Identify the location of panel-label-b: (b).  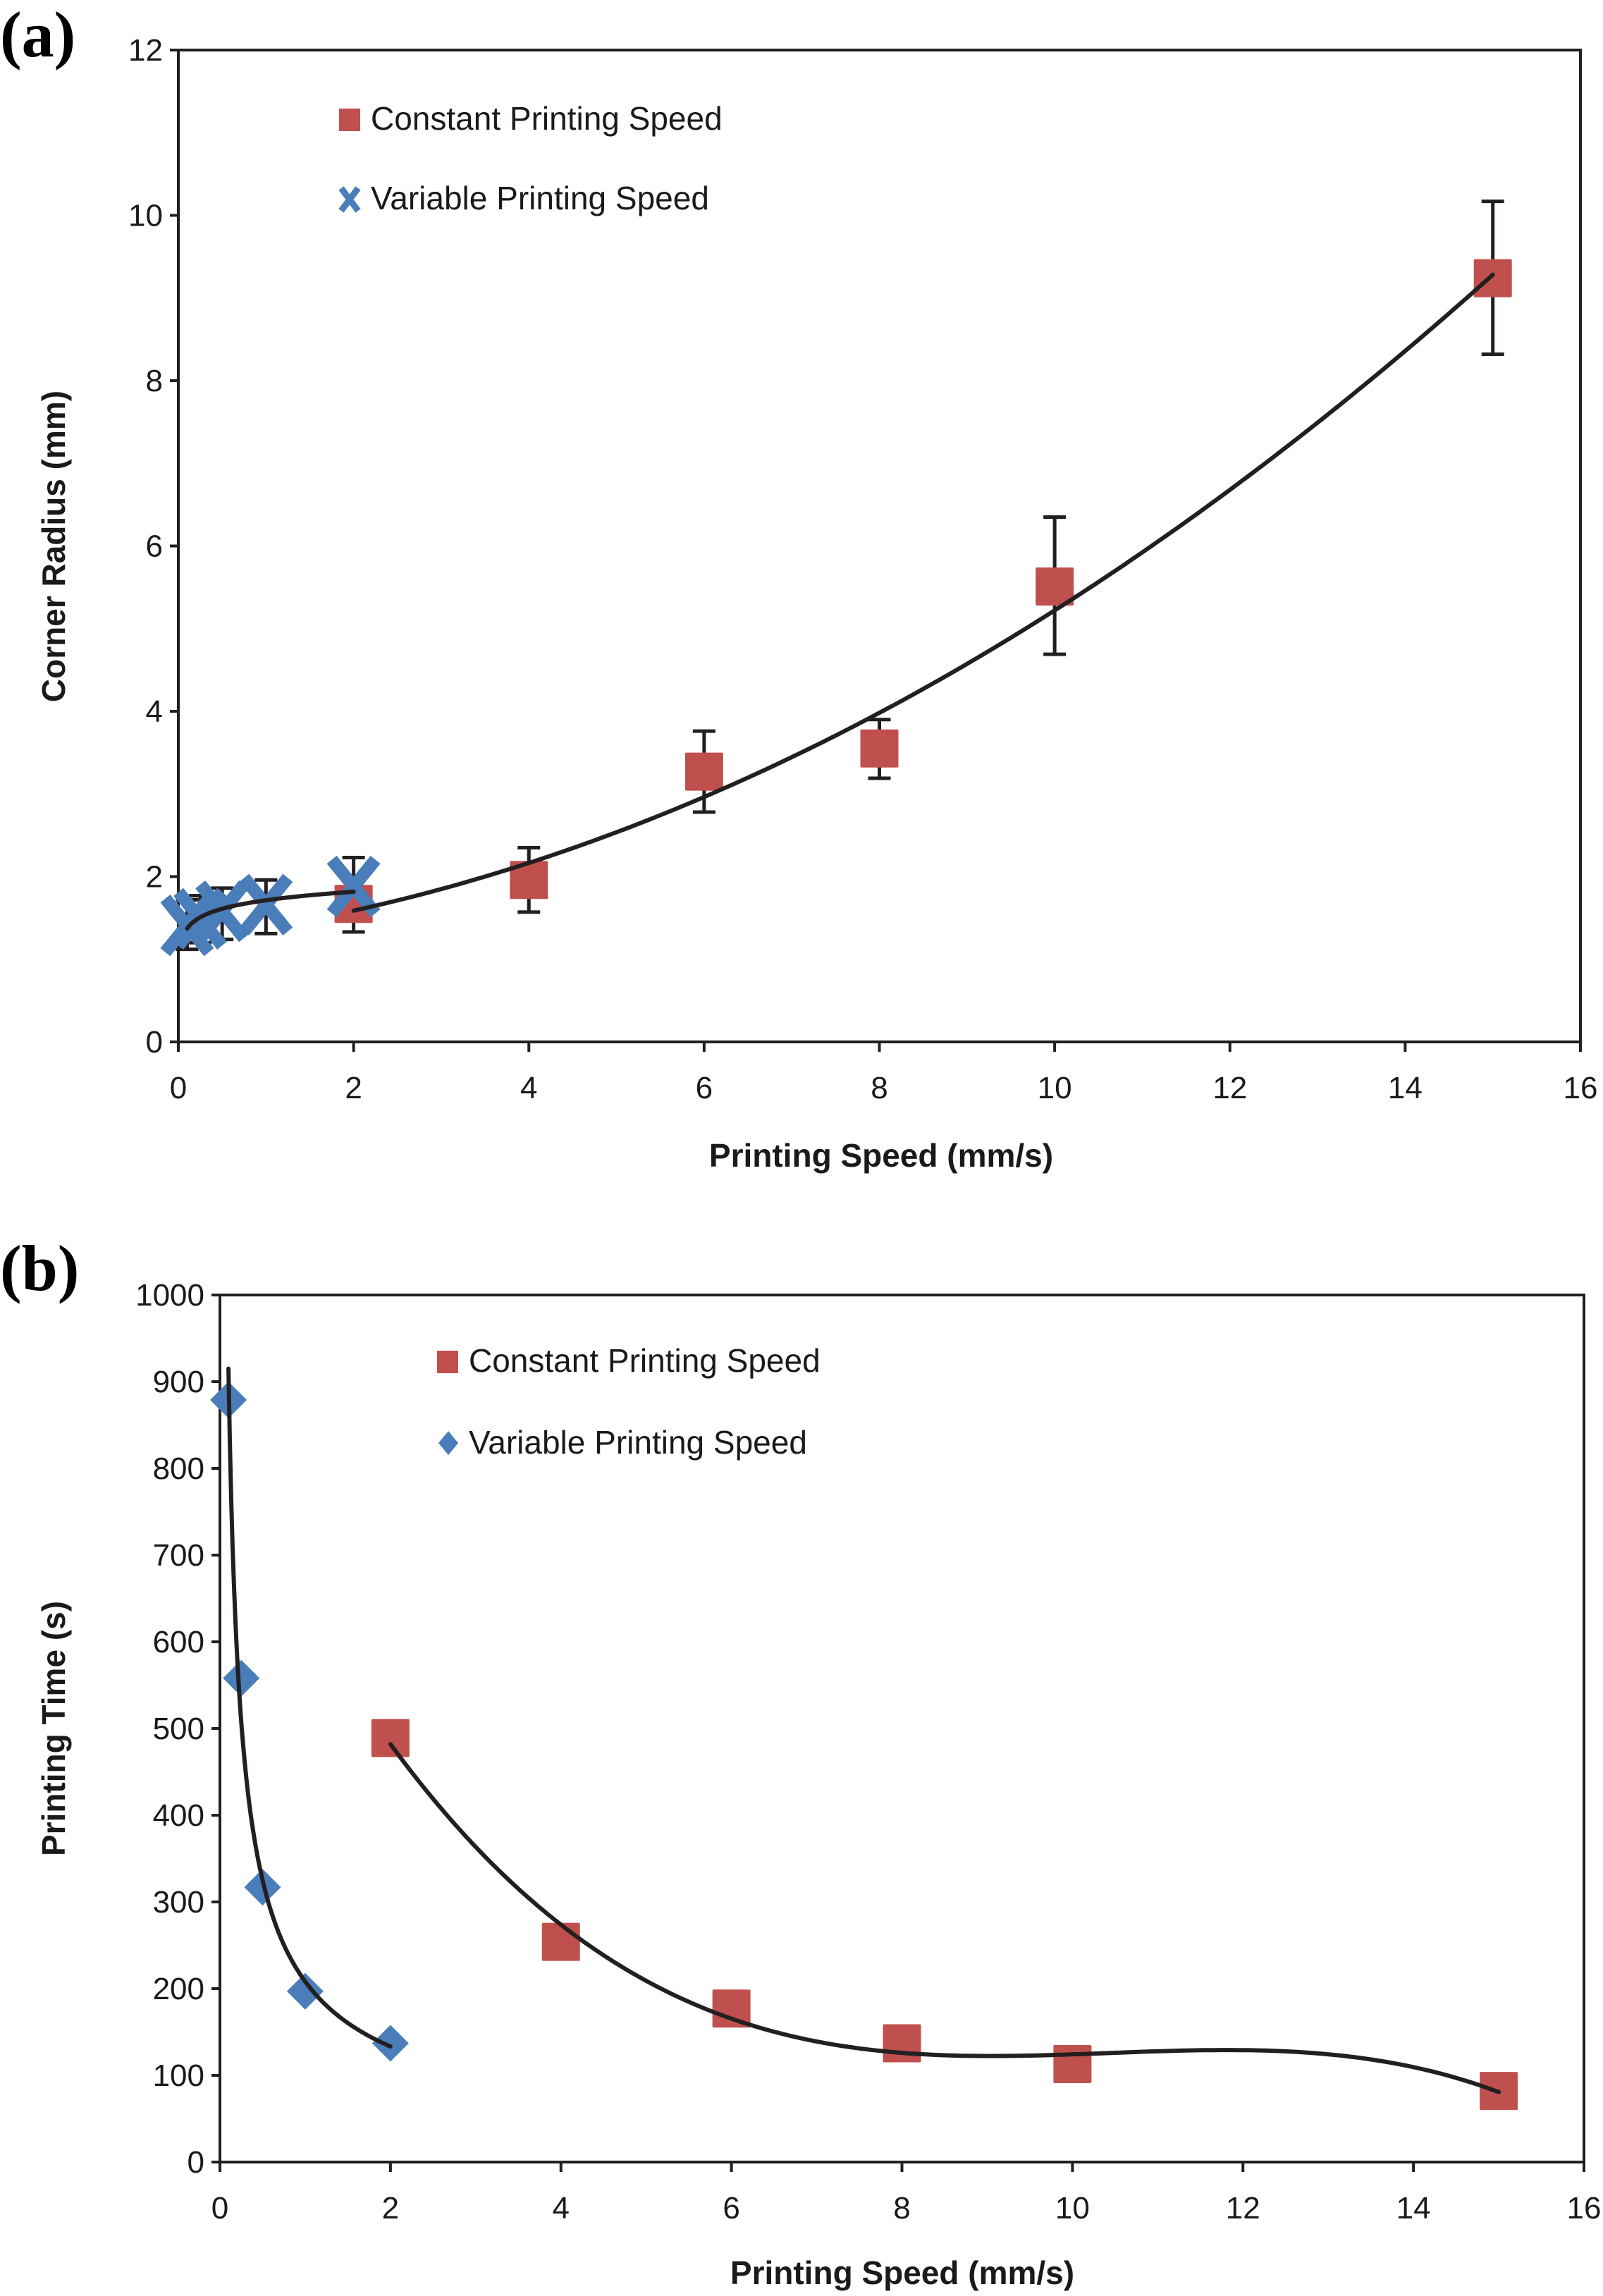
(39, 1268).